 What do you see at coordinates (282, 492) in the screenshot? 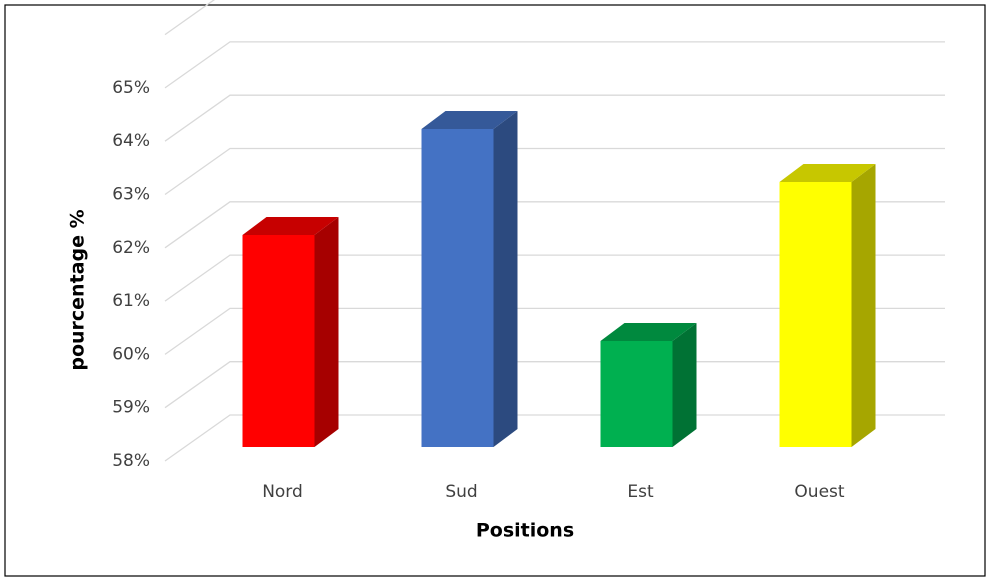
I see `x-tick-label: Nord` at bounding box center [282, 492].